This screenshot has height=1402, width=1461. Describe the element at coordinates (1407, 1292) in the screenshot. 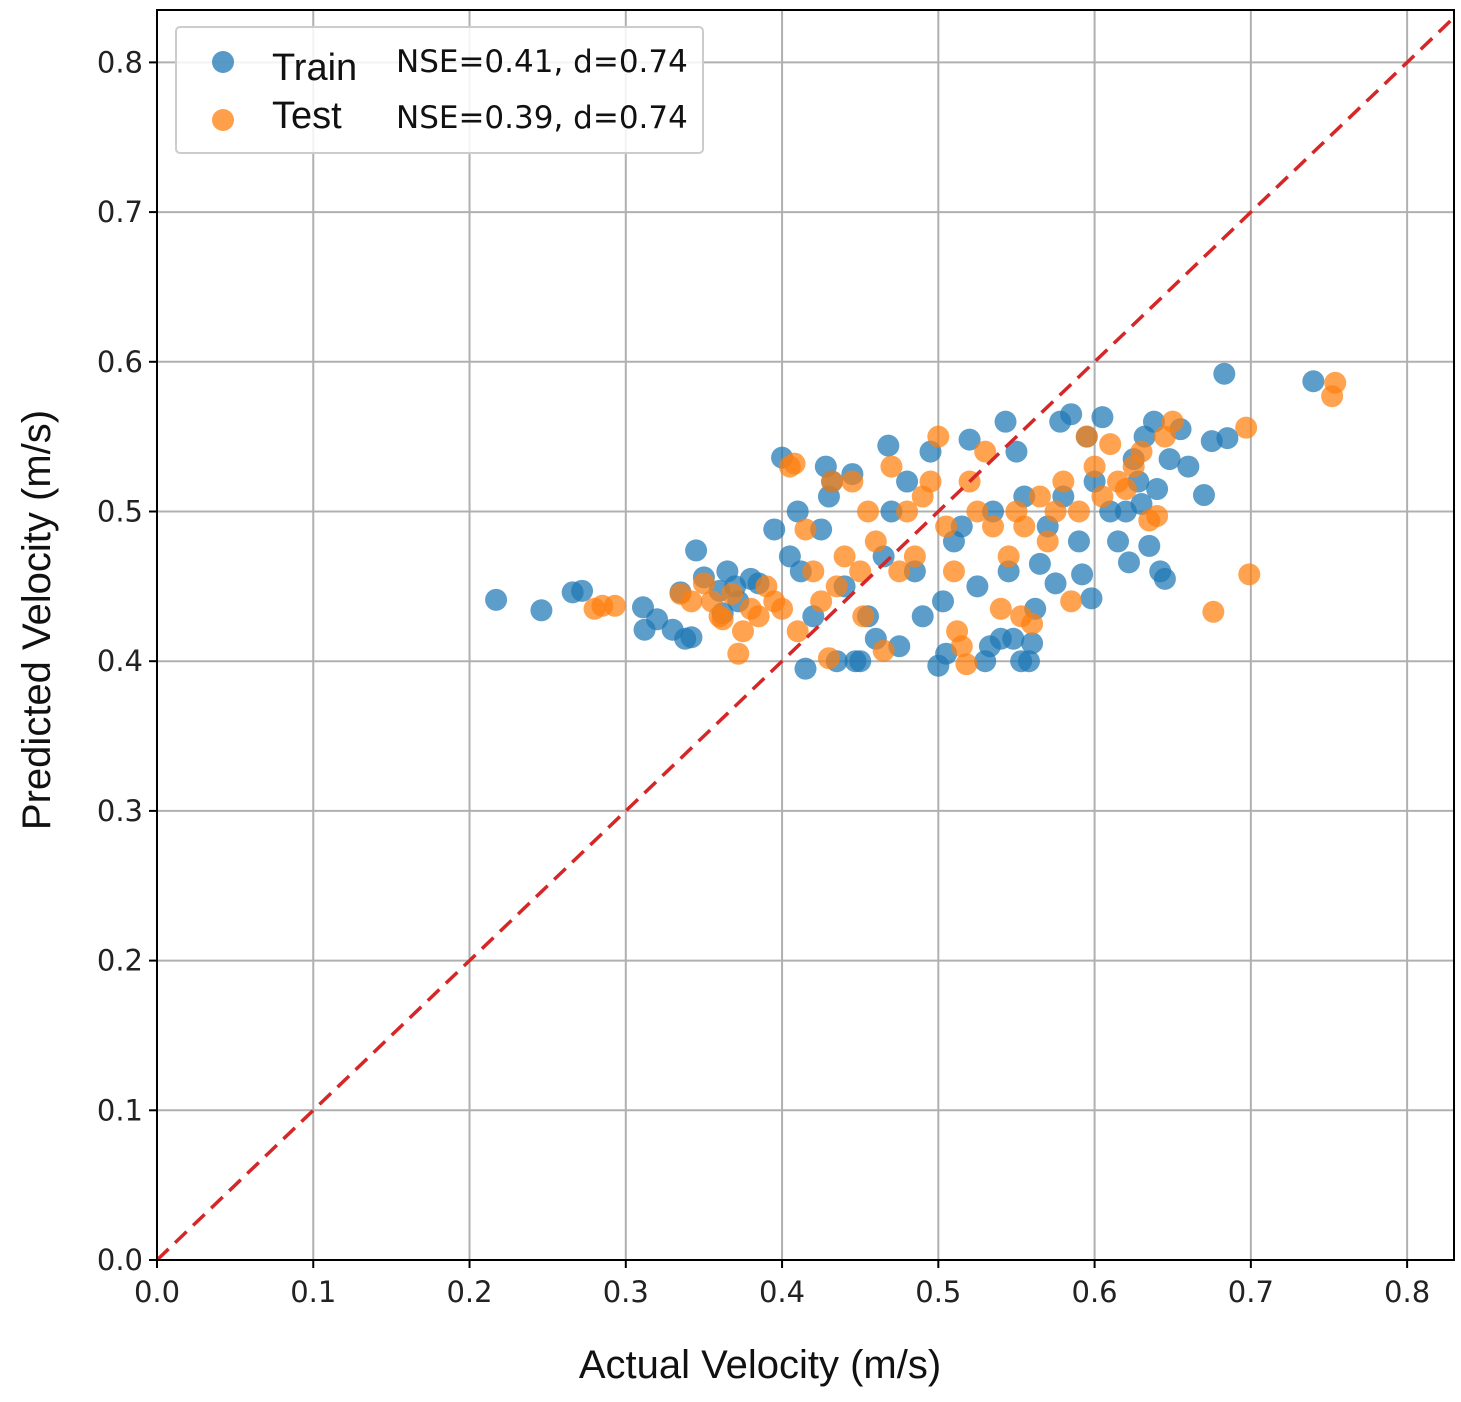

I see `x-tick-label: 0.8` at that location.